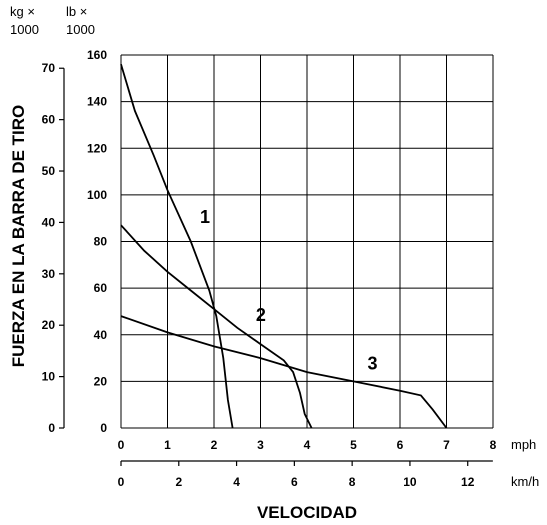 The height and width of the screenshot is (525, 547). I want to click on mph-tick-label: 4, so click(307, 445).